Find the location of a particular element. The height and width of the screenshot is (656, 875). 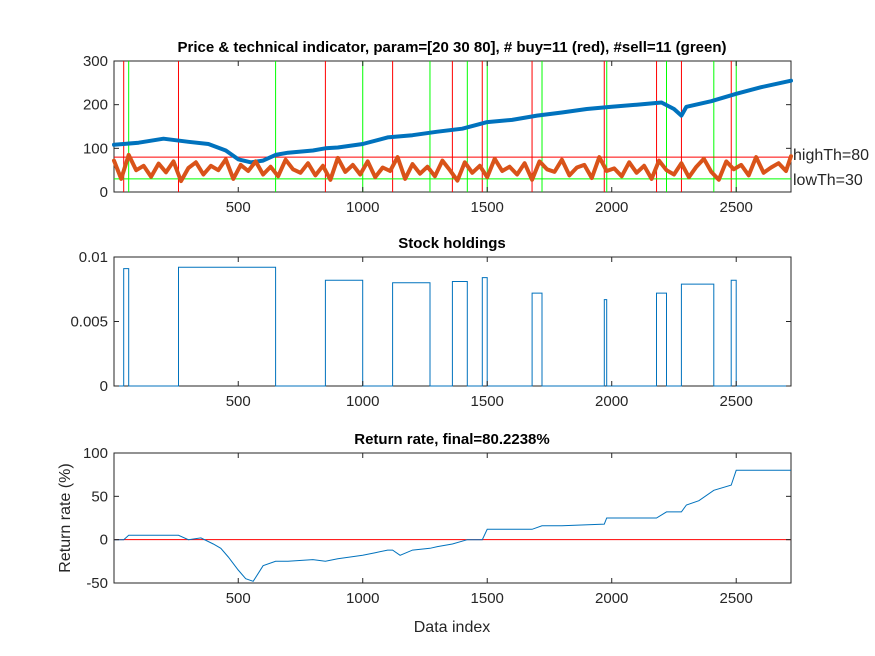

y-tick-label: -50 is located at coordinates (97, 583).